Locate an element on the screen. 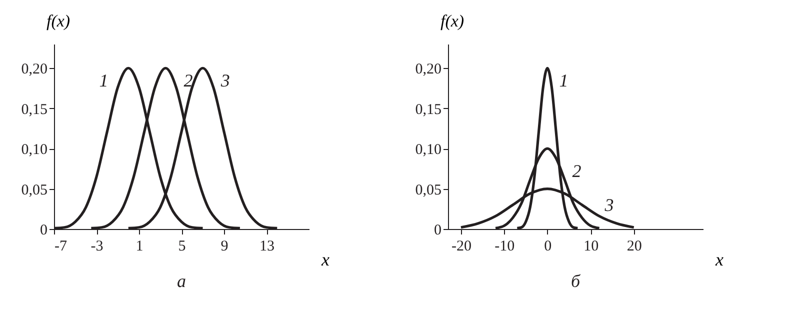 The image size is (803, 323). x-tick-label: 0 is located at coordinates (548, 246).